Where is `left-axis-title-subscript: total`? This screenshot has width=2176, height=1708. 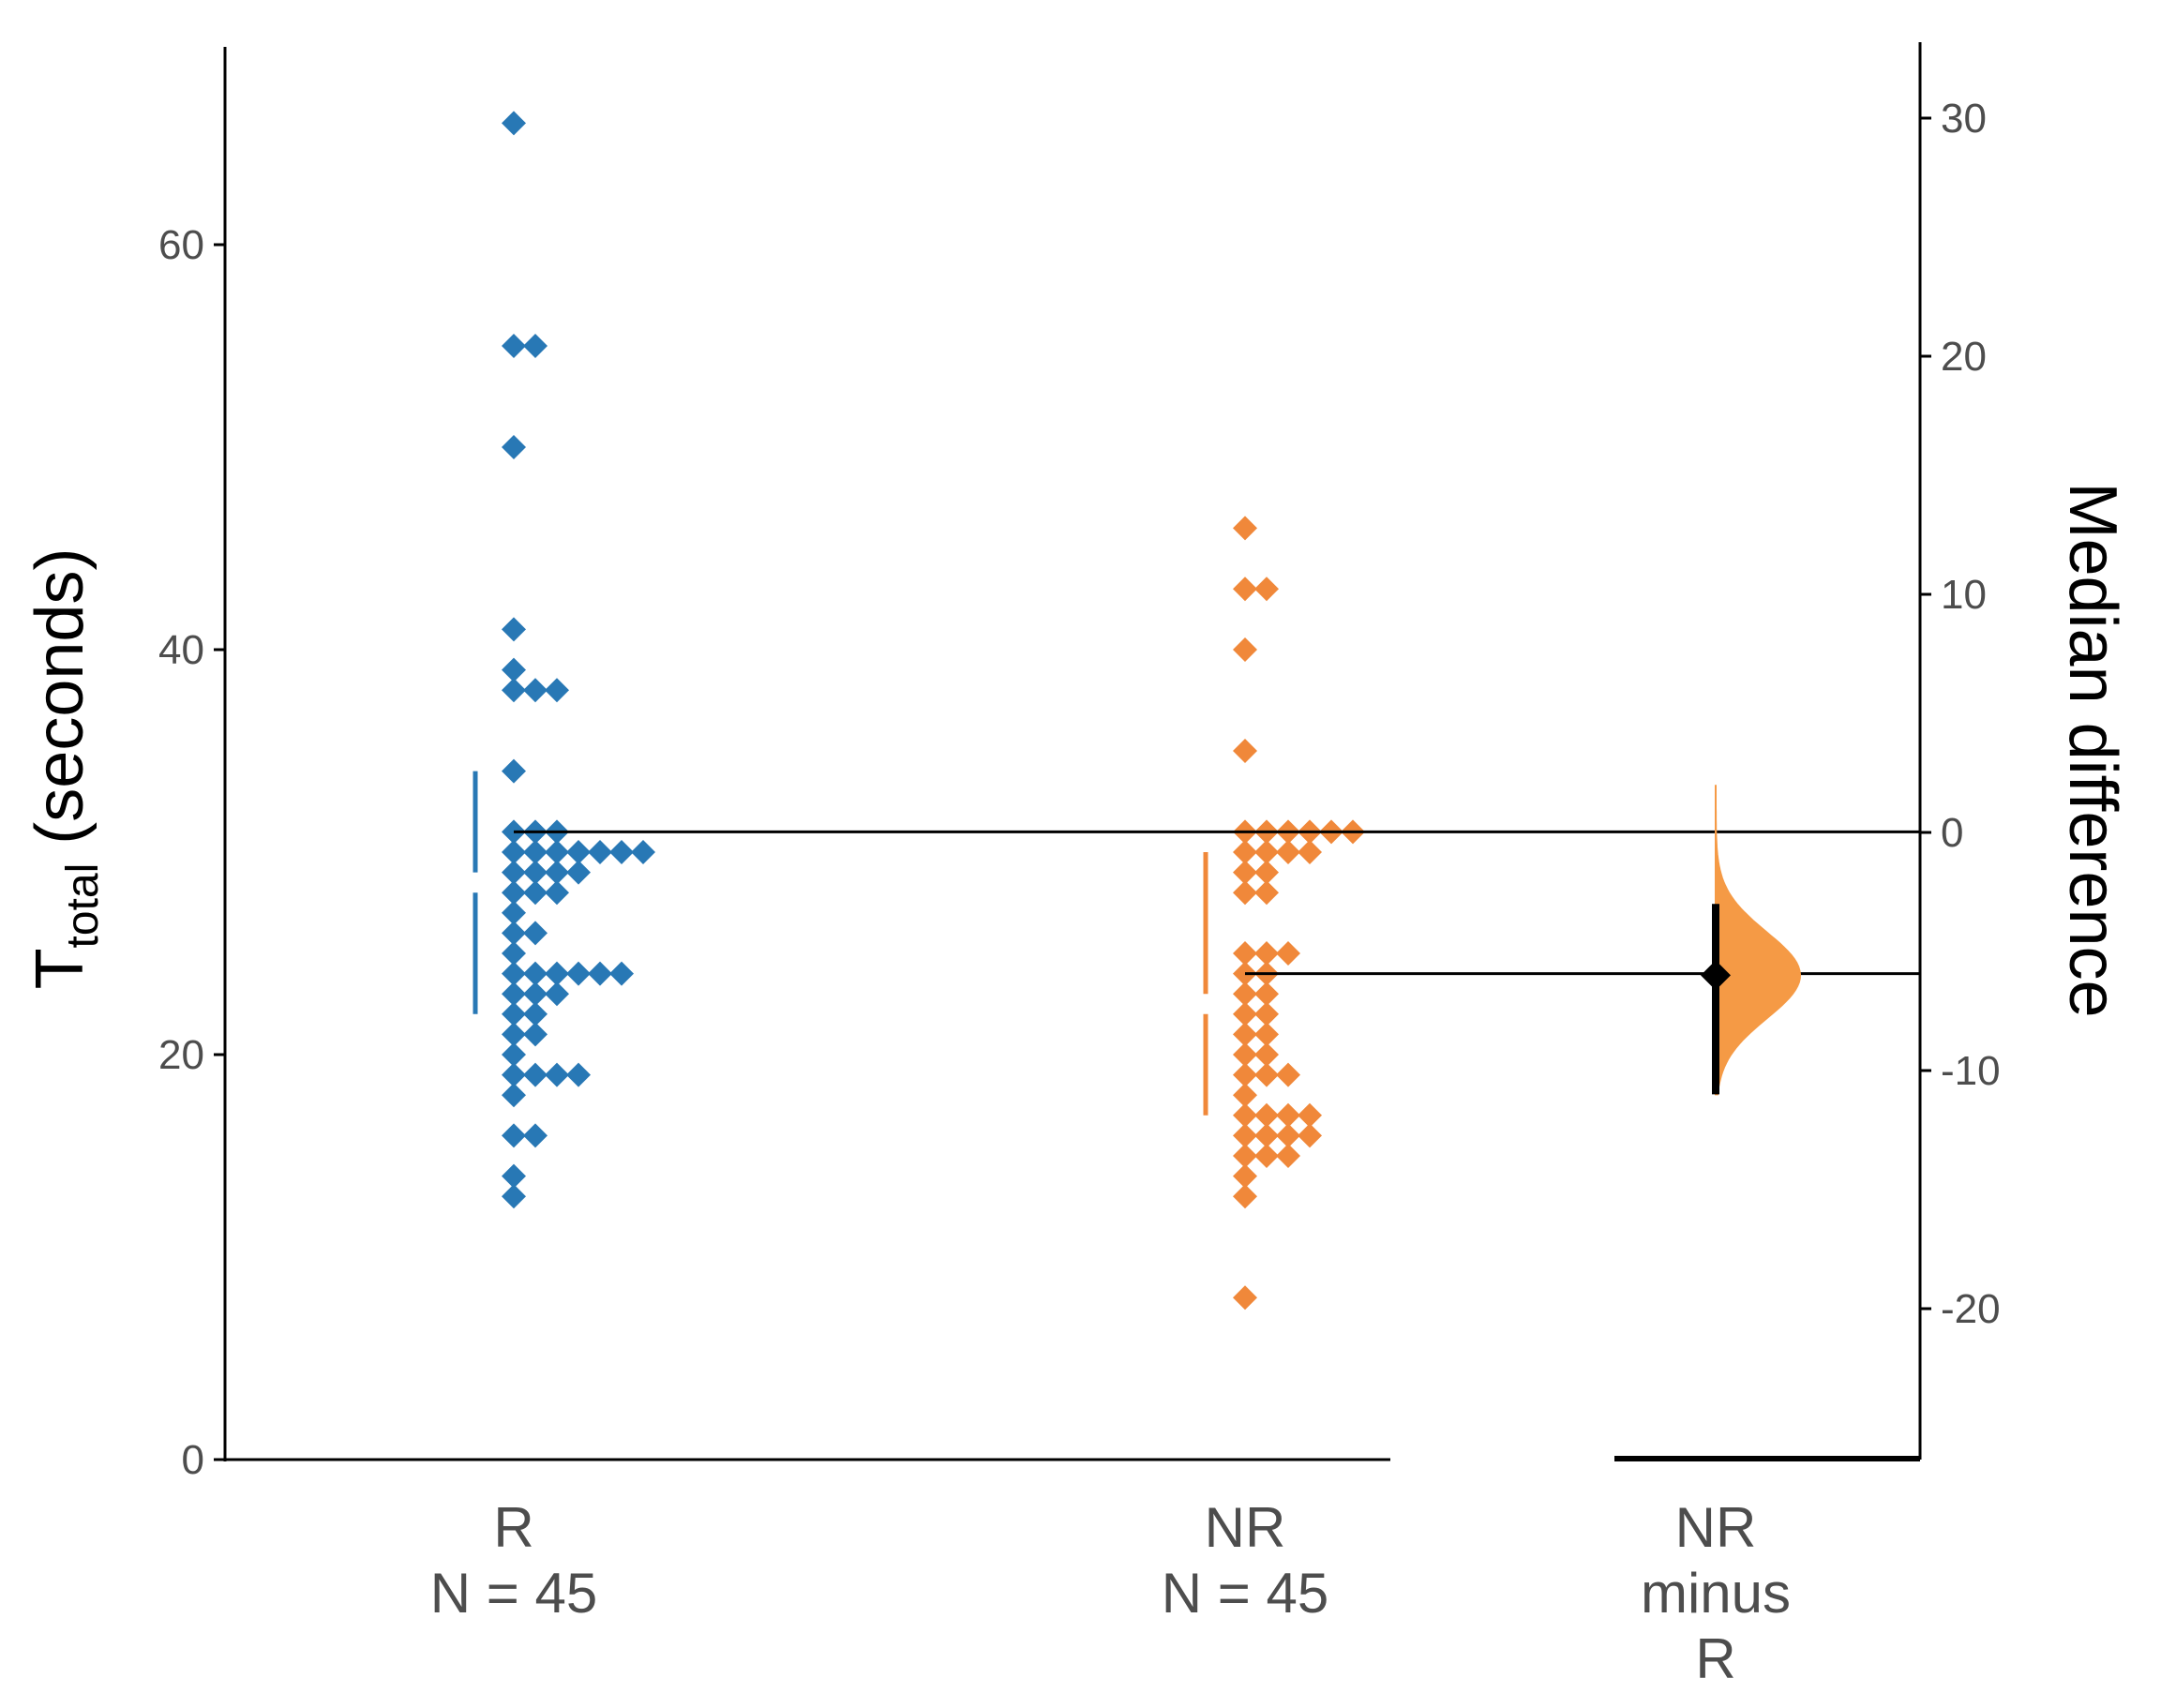
left-axis-title-subscript: total is located at coordinates (83, 906).